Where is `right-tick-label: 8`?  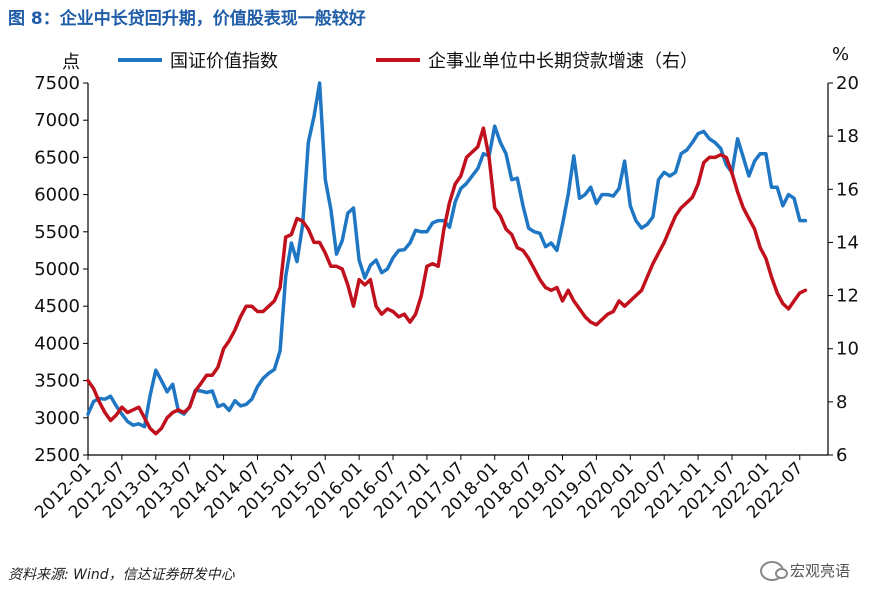 right-tick-label: 8 is located at coordinates (841, 402).